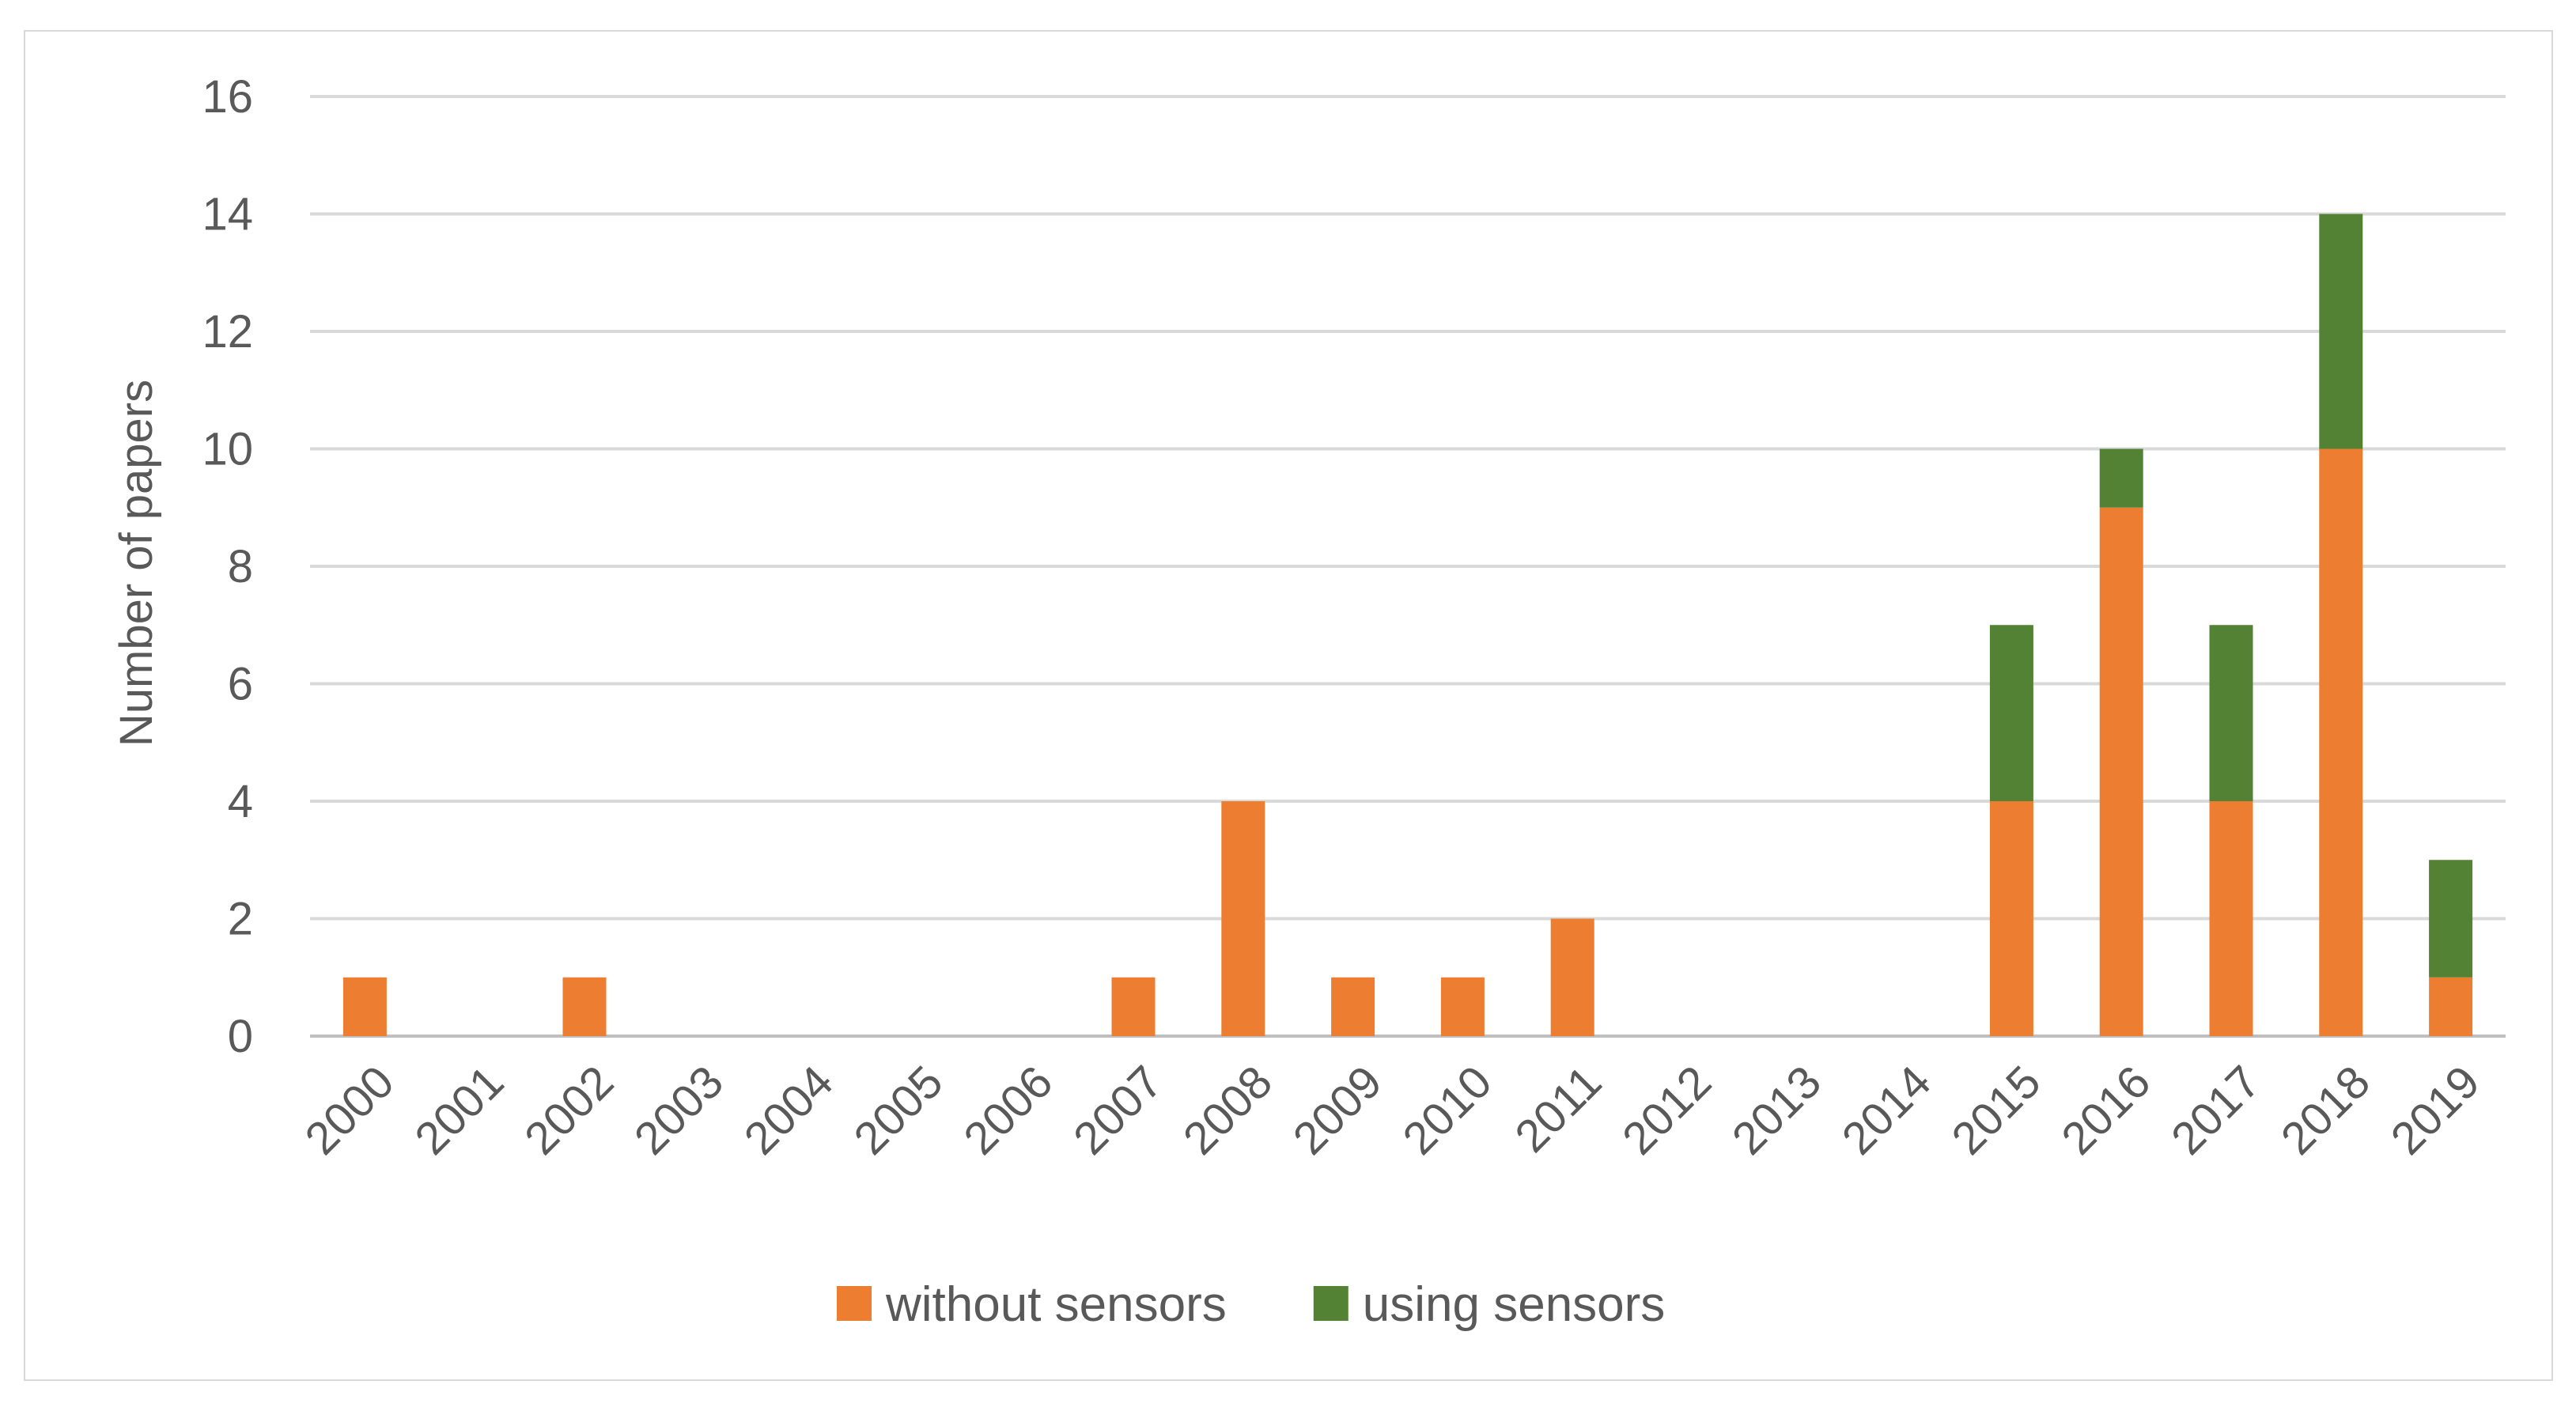 The height and width of the screenshot is (1411, 2576). Describe the element at coordinates (2325, 1110) in the screenshot. I see `x-tick-label: 2018` at that location.